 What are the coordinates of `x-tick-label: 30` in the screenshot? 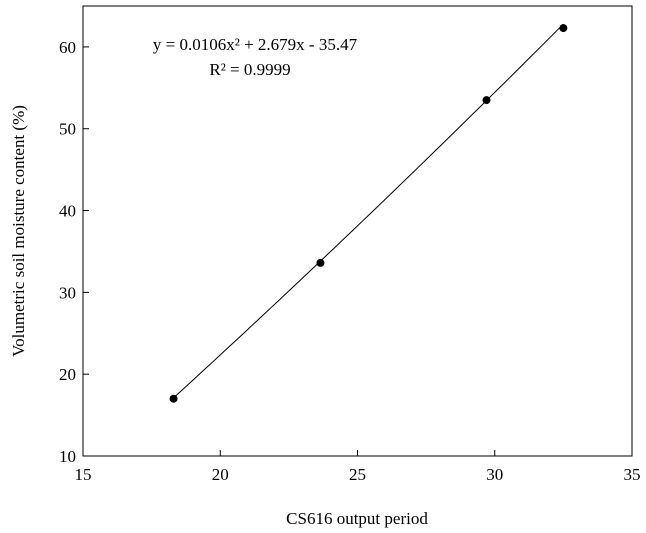 It's located at (494, 474).